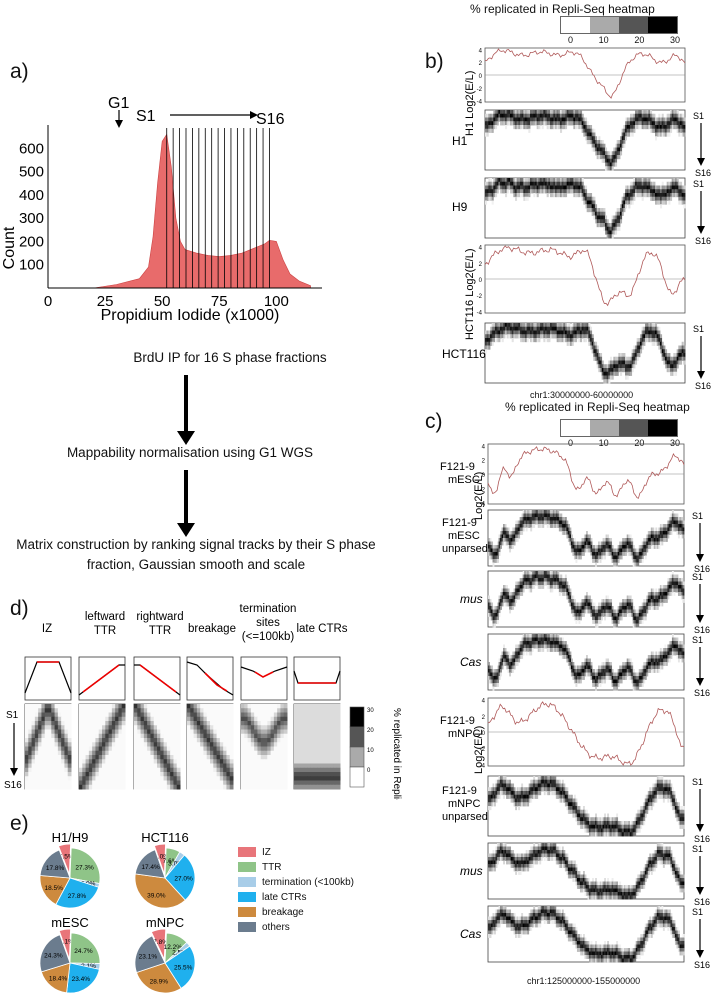  I want to click on track-label: mESC, so click(464, 536).